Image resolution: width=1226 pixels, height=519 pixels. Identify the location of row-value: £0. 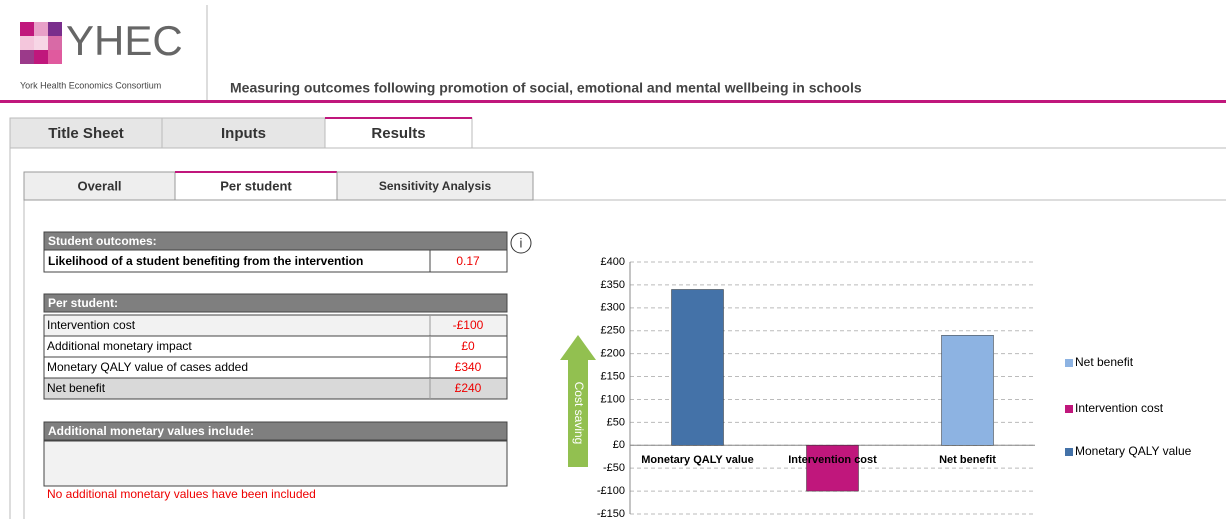
(468, 346).